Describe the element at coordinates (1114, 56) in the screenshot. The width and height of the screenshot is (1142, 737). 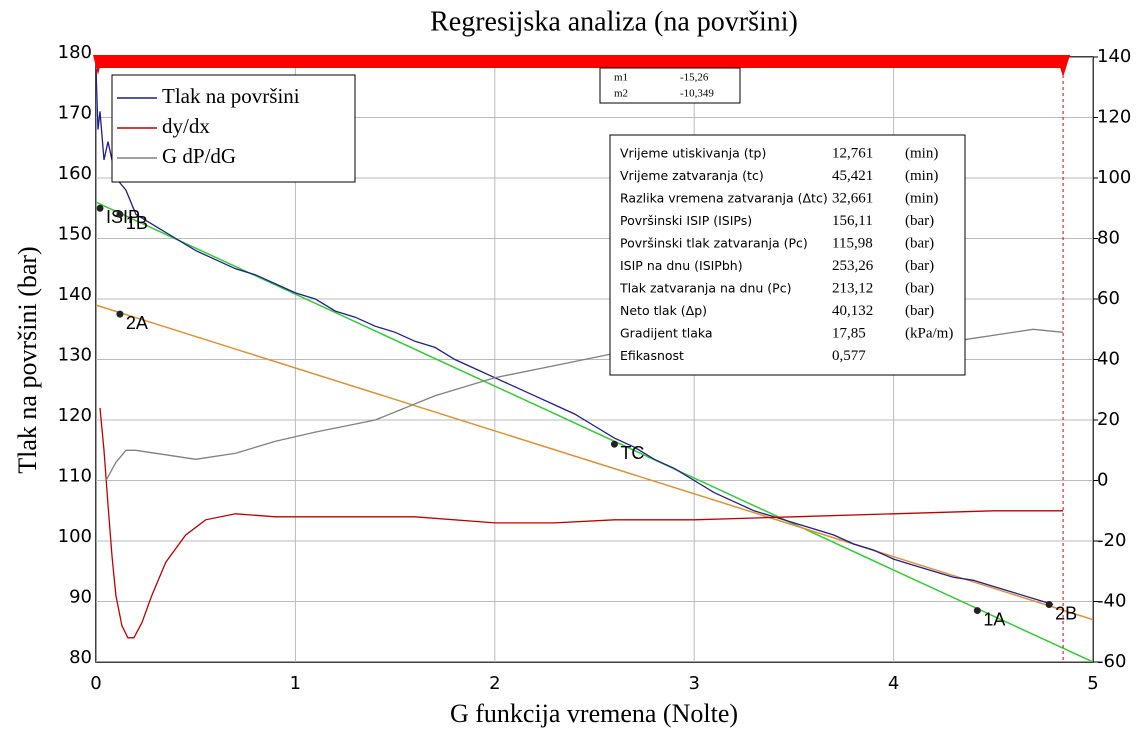
I see `y2-tick-label: 140` at that location.